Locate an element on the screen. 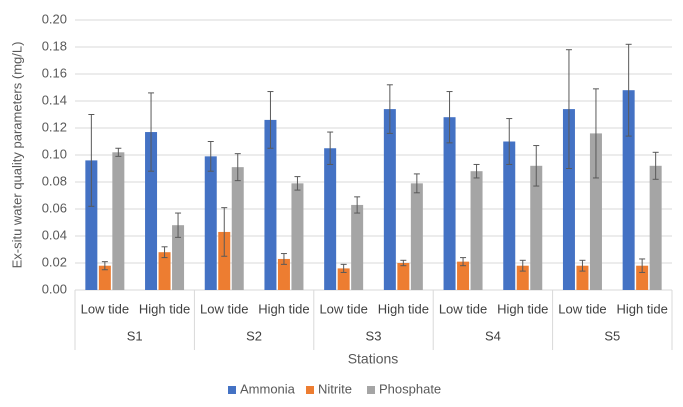 The height and width of the screenshot is (407, 683). group-label: S1 is located at coordinates (135, 335).